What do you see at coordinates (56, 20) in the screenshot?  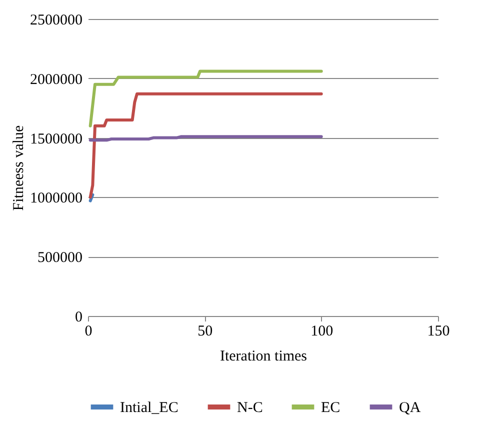 I see `y-tick-label: 2500000` at bounding box center [56, 20].